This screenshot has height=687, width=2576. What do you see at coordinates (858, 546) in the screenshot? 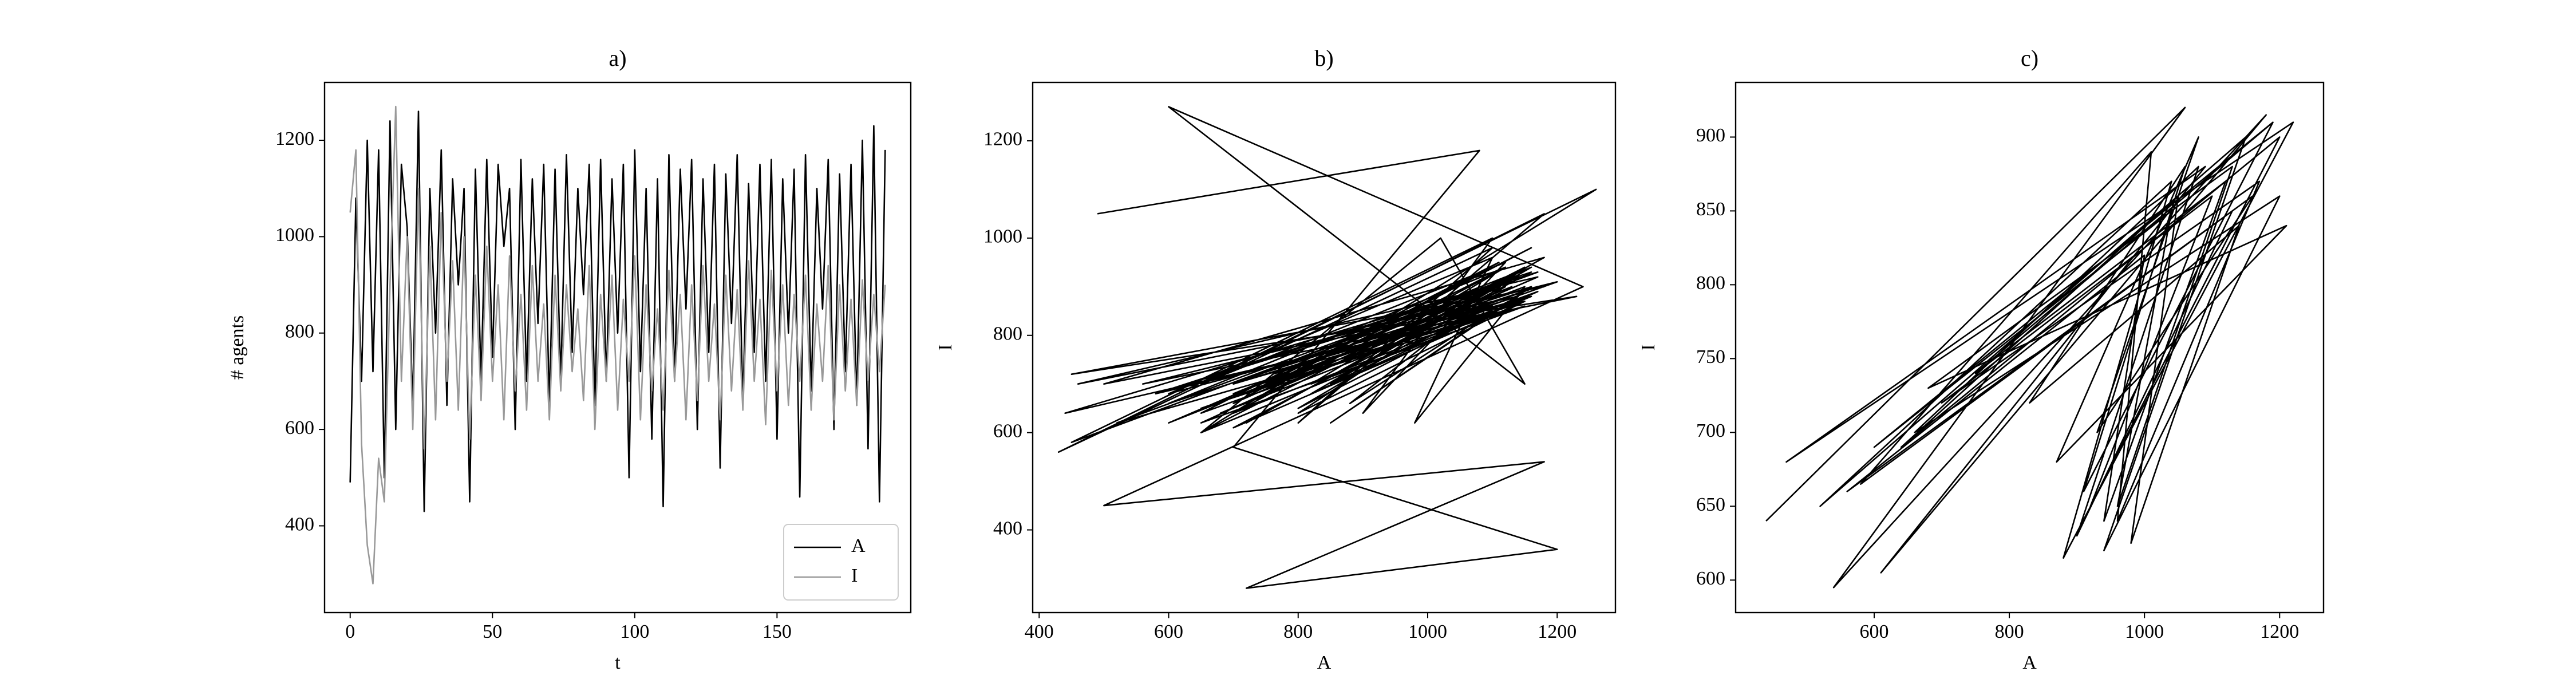
I see `legend-label: A` at bounding box center [858, 546].